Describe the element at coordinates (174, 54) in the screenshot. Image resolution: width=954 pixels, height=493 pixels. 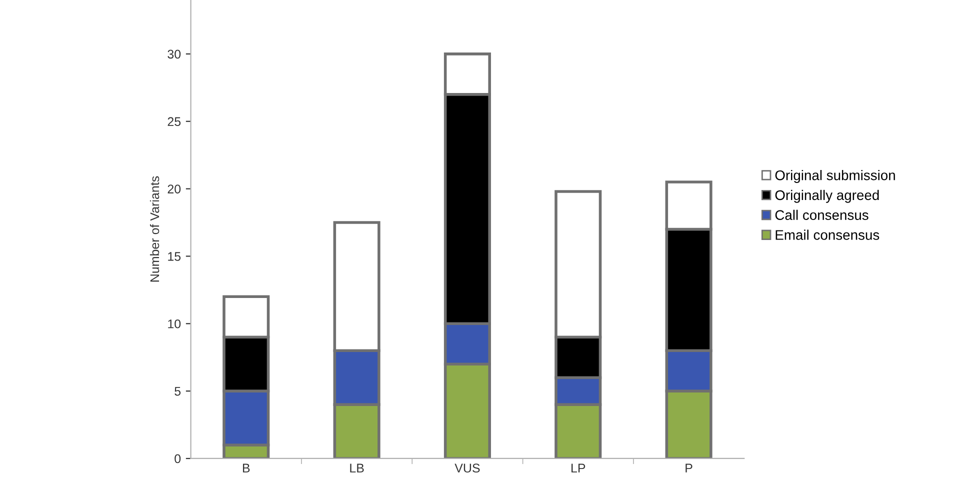
I see `y-tick-label: 30` at that location.